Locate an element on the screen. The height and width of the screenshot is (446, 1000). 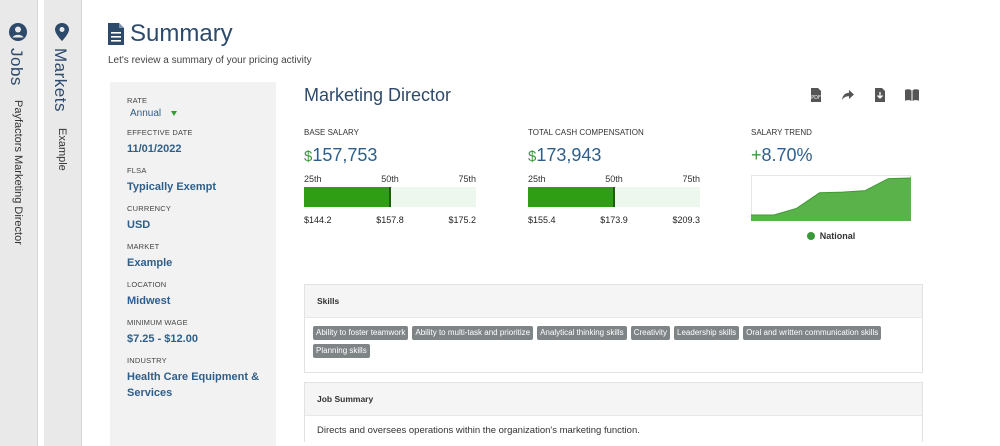
download-icon is located at coordinates (880, 95).